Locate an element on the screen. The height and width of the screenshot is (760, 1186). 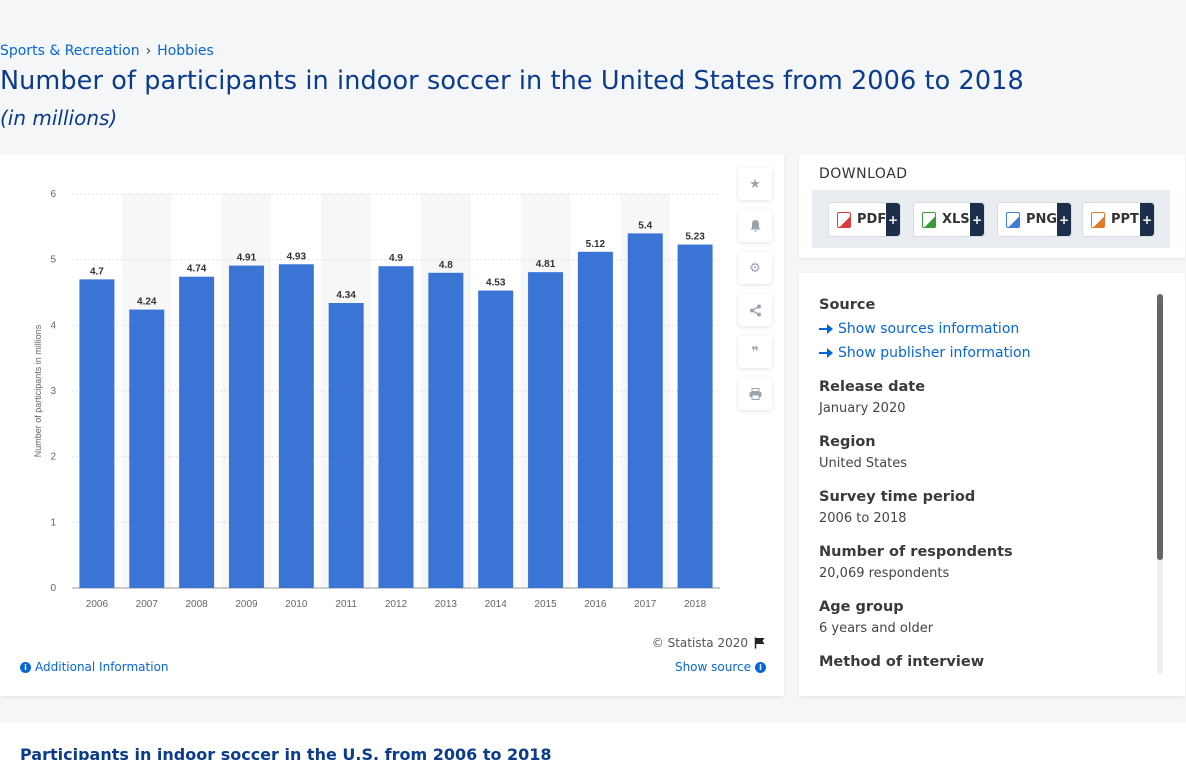
data-label: 4.81 is located at coordinates (546, 264).